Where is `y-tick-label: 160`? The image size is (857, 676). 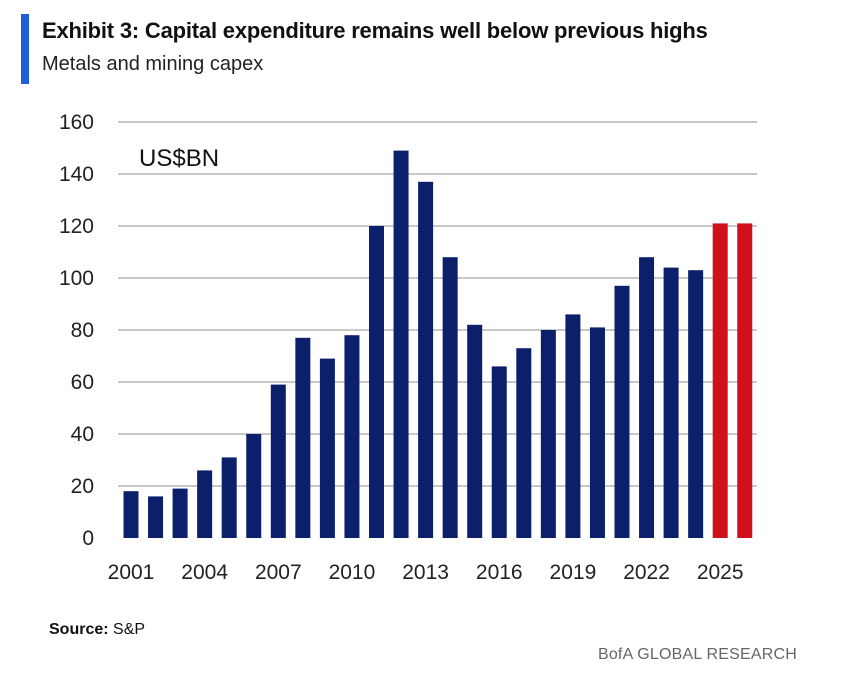 y-tick-label: 160 is located at coordinates (76, 122).